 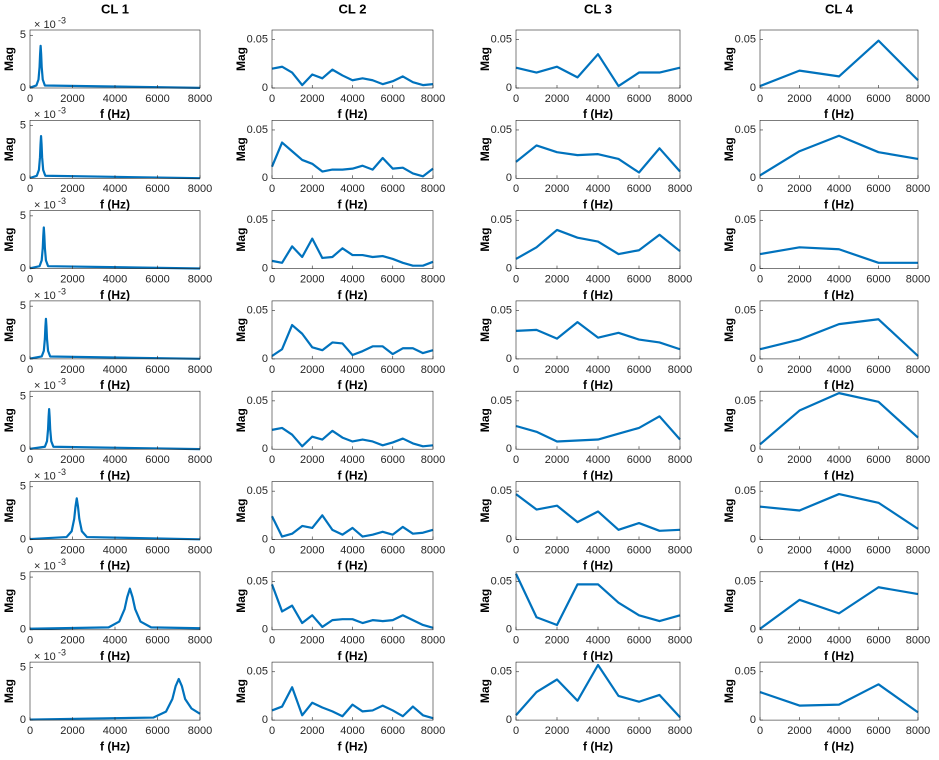 What do you see at coordinates (23, 125) in the screenshot?
I see `y-tick-label: 5` at bounding box center [23, 125].